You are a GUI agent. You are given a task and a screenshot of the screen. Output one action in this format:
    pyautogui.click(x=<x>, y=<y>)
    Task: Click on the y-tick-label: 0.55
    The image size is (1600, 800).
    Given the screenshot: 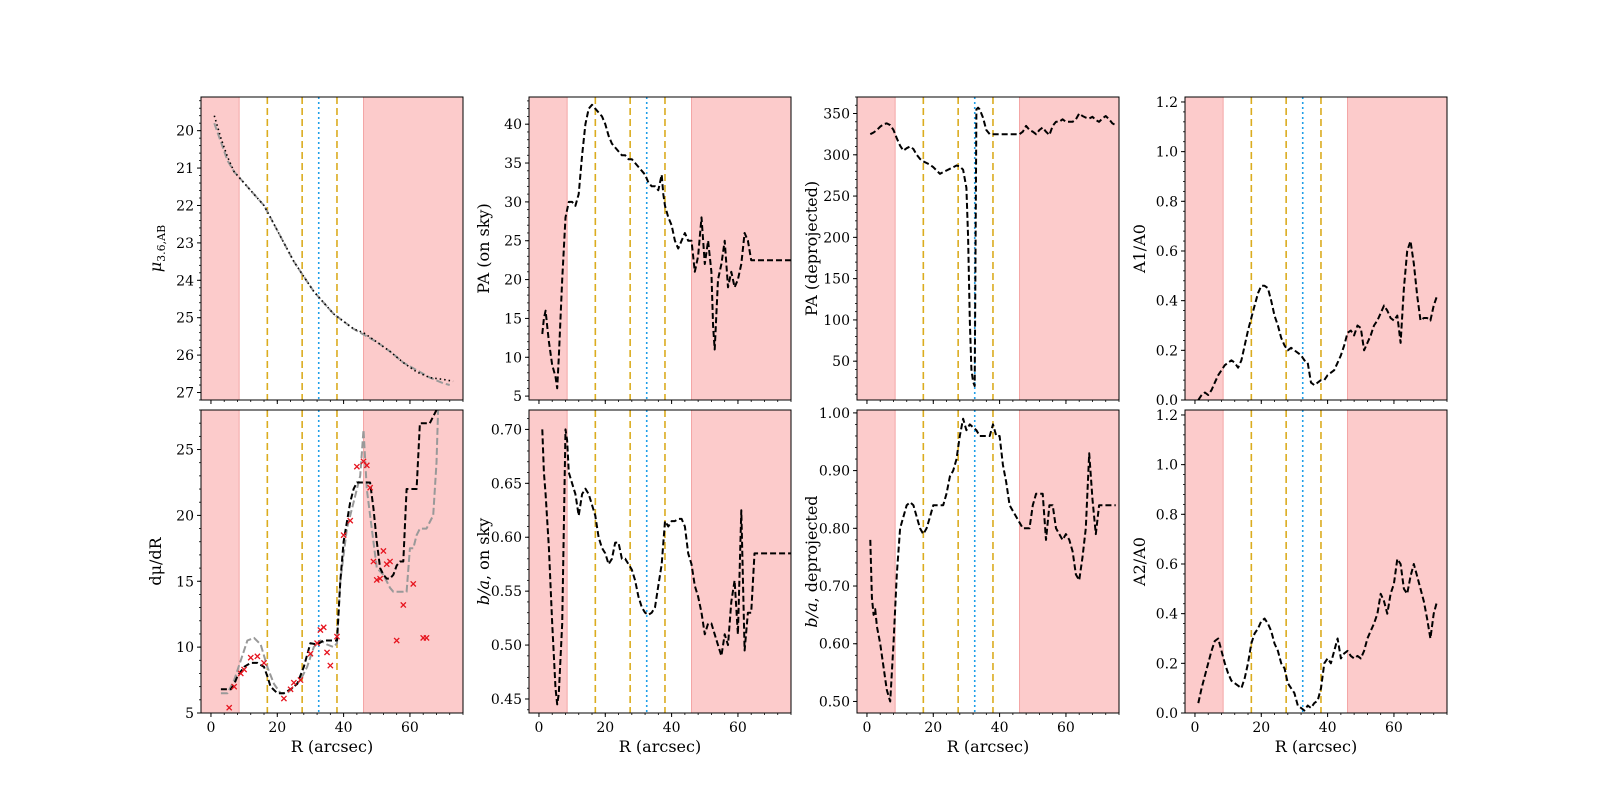 What is the action you would take?
    pyautogui.click(x=506, y=592)
    